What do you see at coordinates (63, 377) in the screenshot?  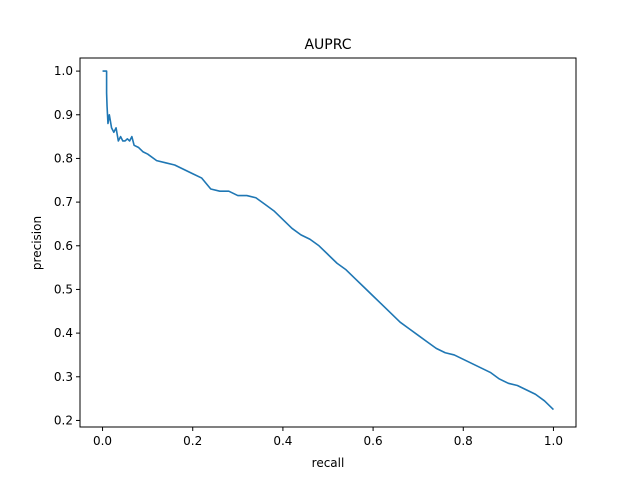 I see `y-tick-label: 0.3` at bounding box center [63, 377].